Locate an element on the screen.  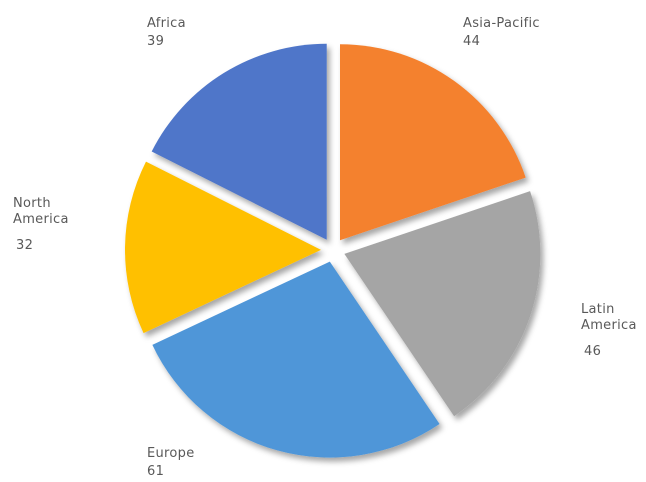
label-name: Europe is located at coordinates (171, 453).